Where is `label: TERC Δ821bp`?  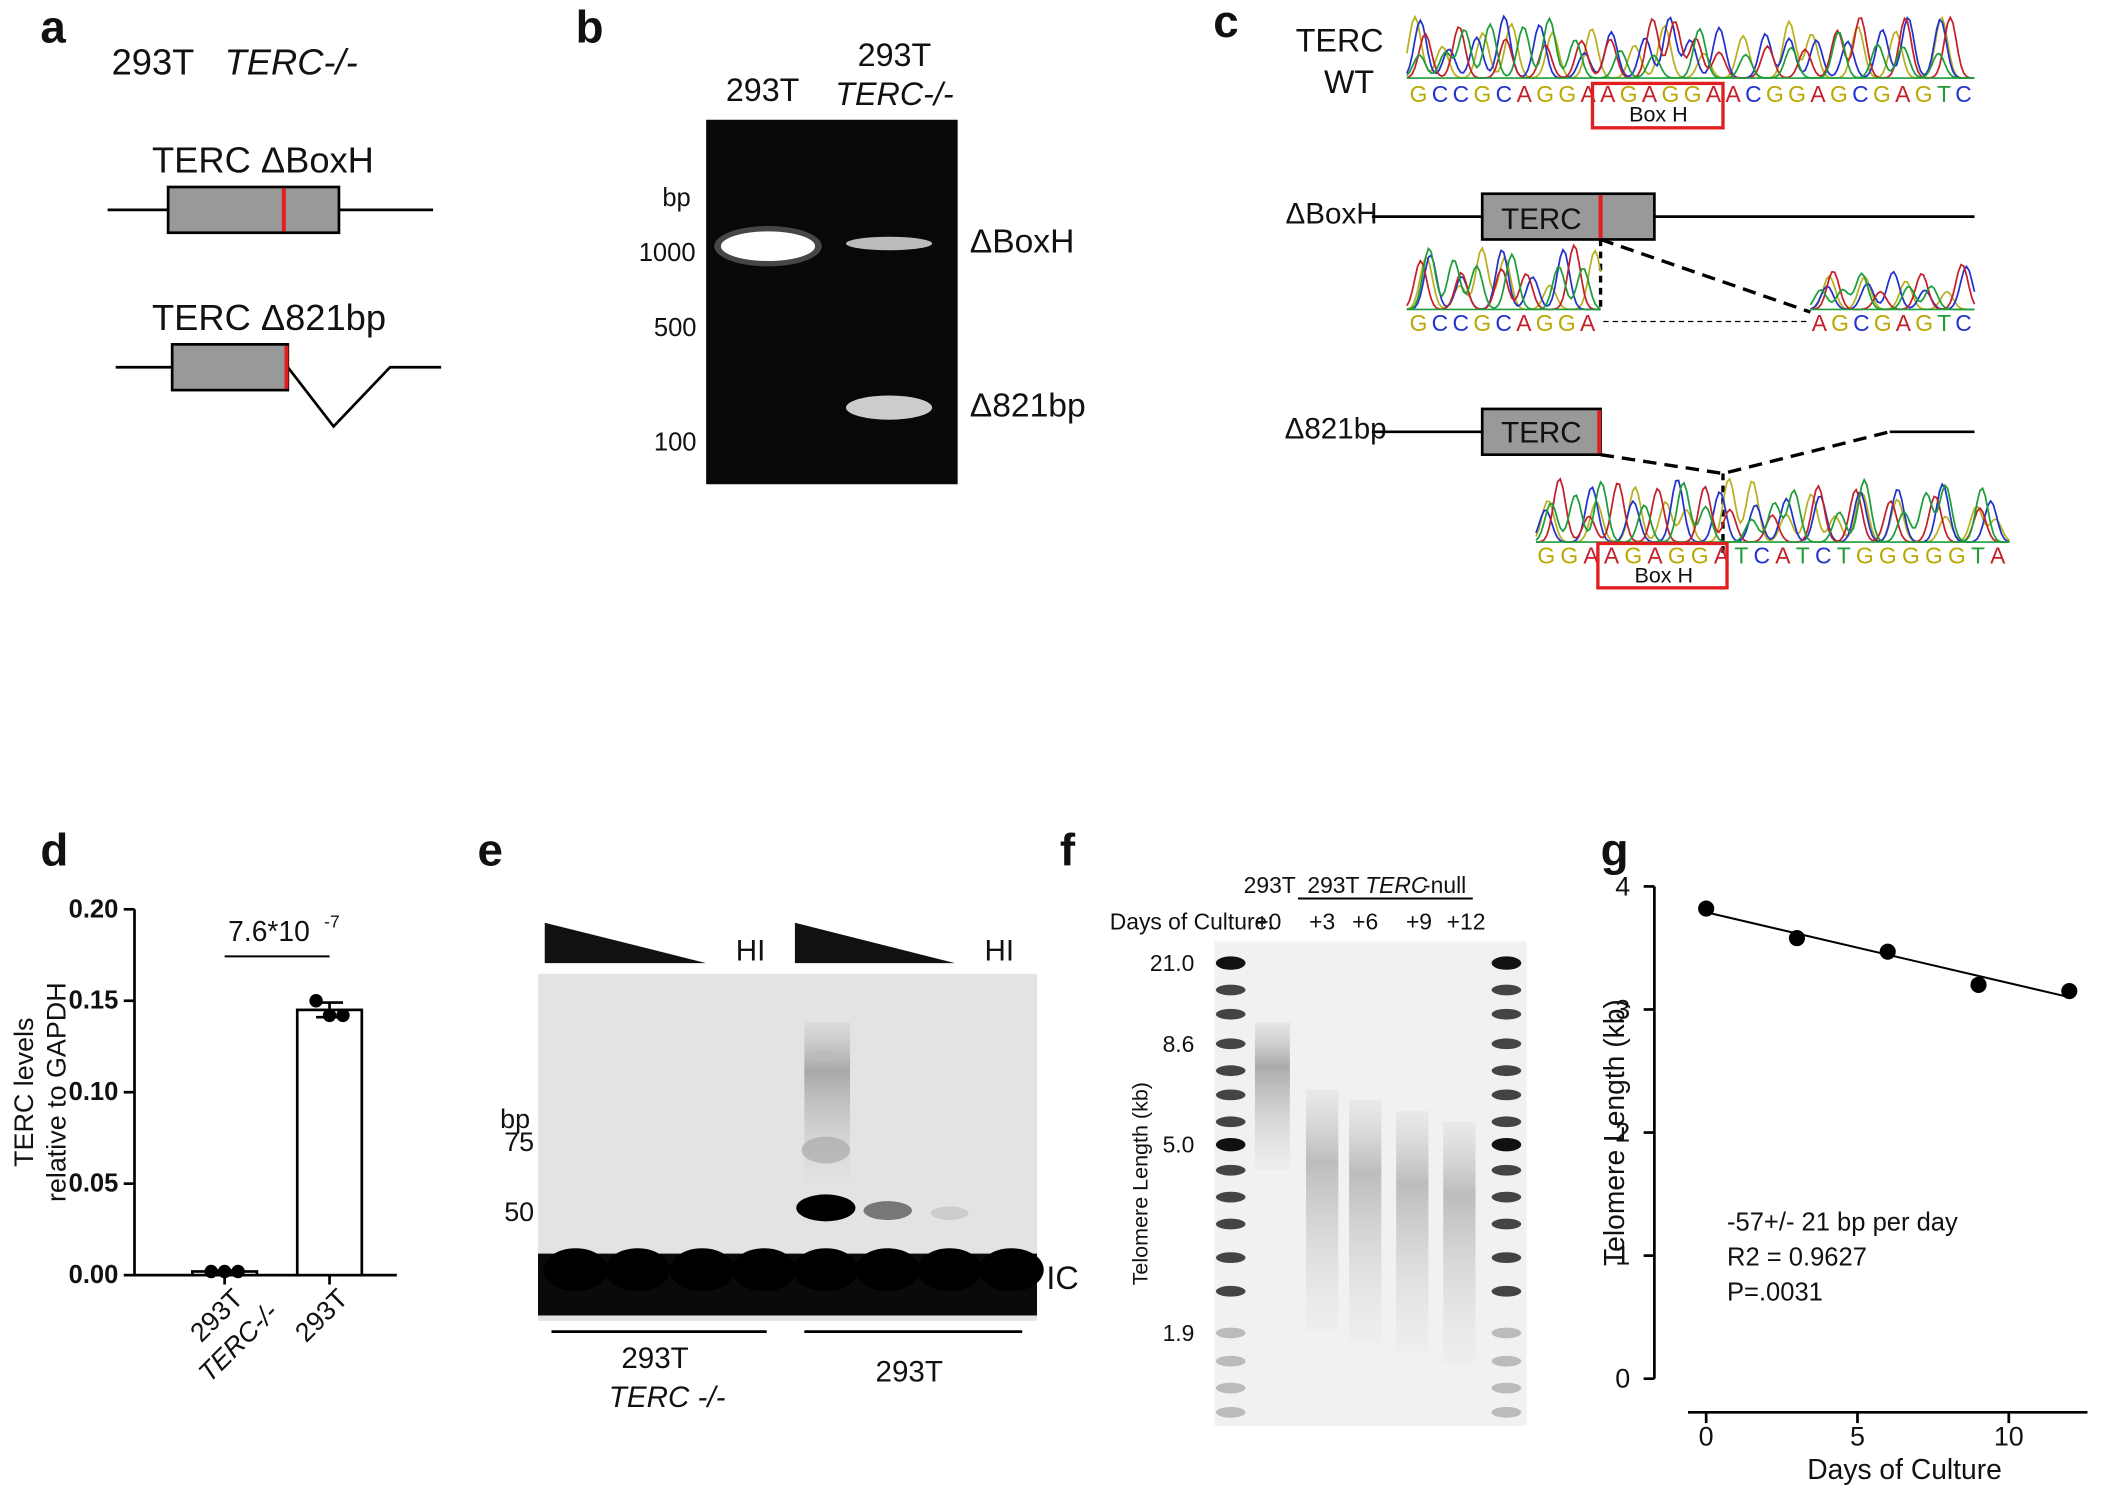 label: TERC Δ821bp is located at coordinates (269, 317).